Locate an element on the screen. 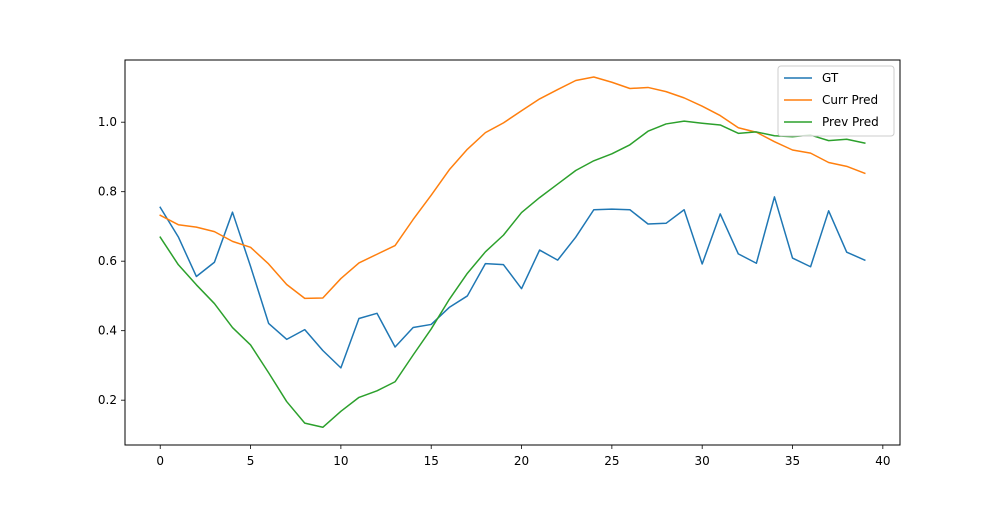 The width and height of the screenshot is (1000, 505). y-axis: 0.2 0.4 0.6 0.8 1.0 is located at coordinates (111, 261).